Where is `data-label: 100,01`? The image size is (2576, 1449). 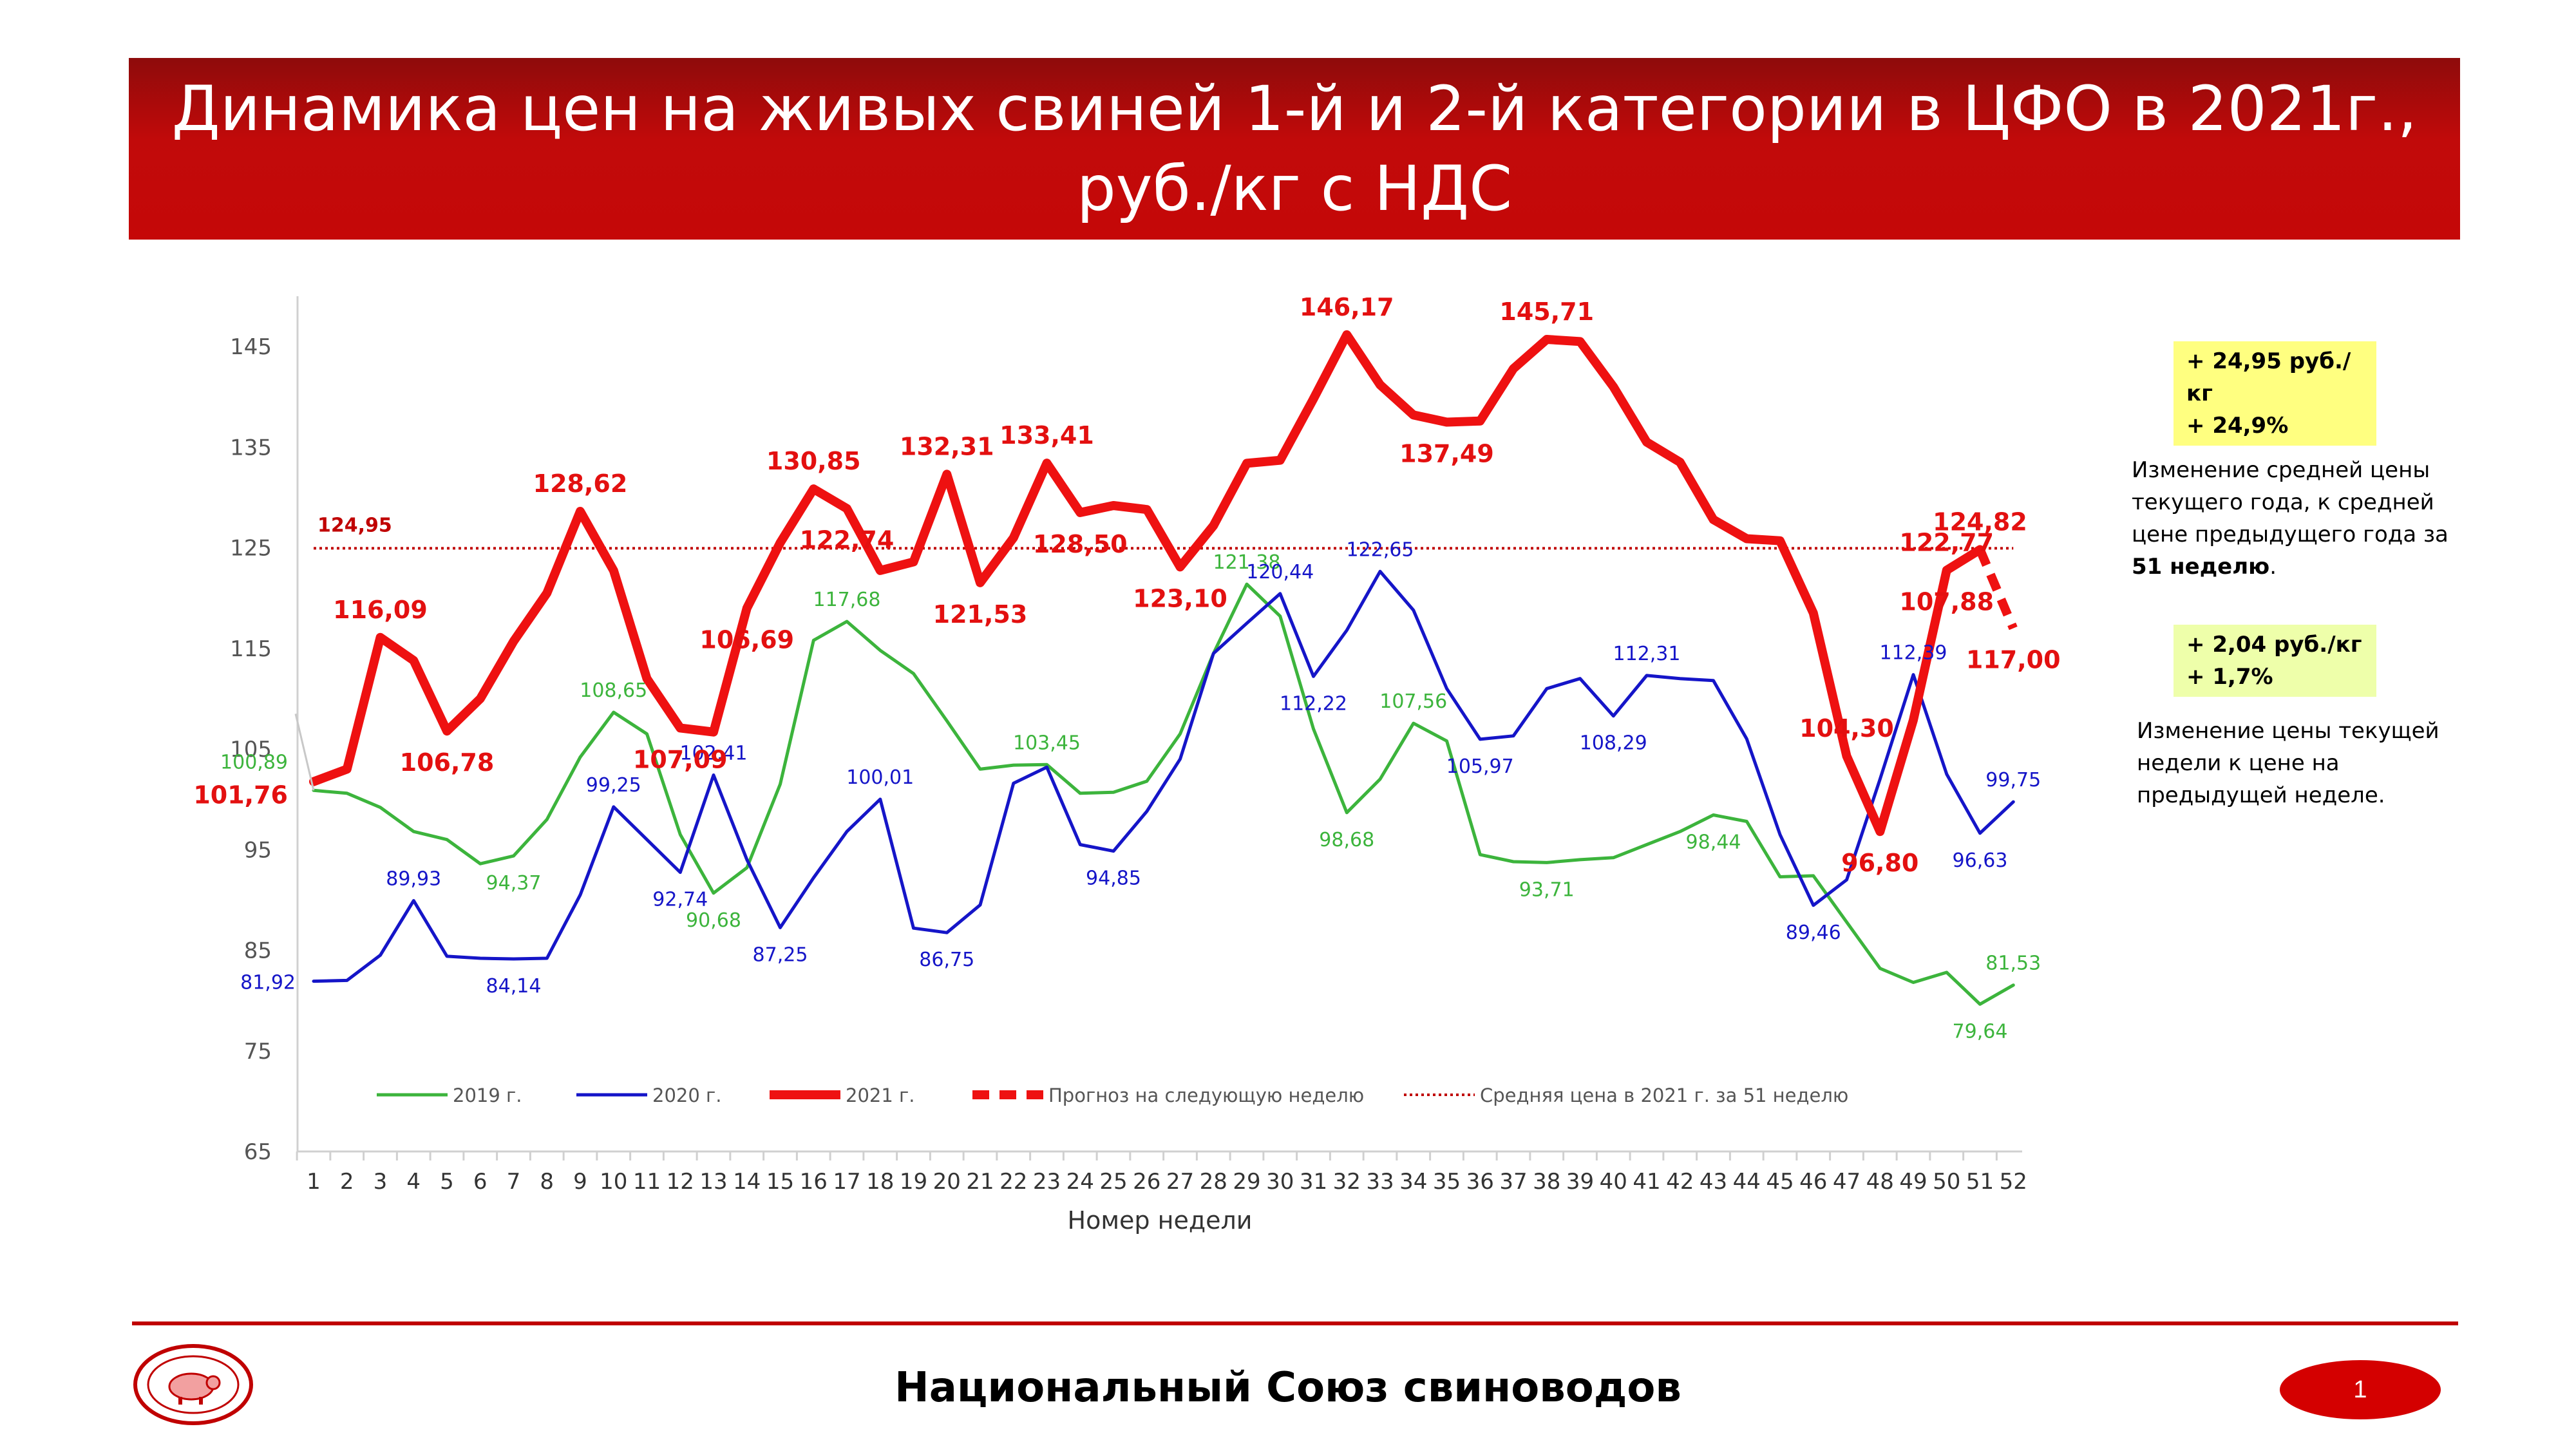 data-label: 100,01 is located at coordinates (880, 778).